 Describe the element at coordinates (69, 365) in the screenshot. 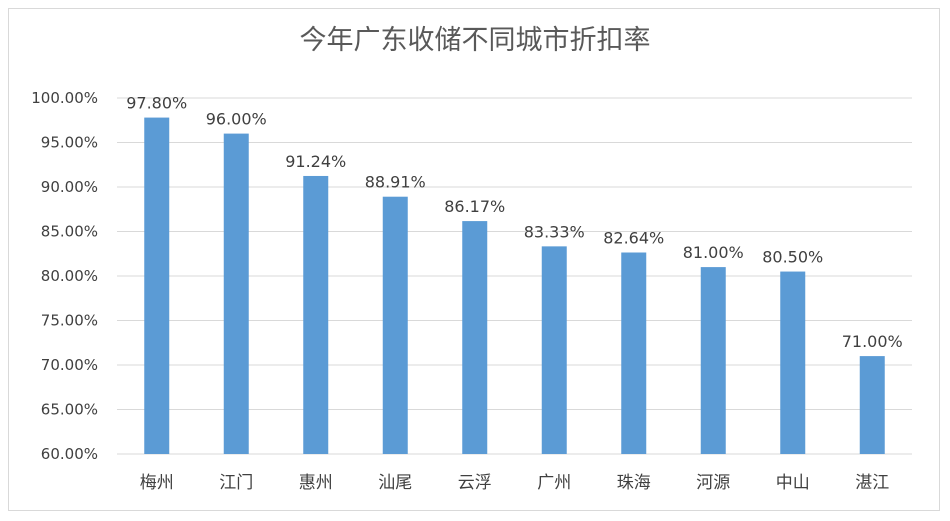

I see `y-tick-label: 70.00%` at that location.